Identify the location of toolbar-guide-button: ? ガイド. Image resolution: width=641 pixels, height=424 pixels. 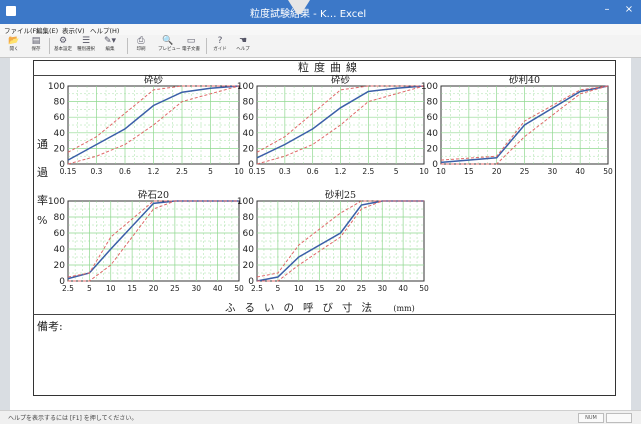
(220, 46).